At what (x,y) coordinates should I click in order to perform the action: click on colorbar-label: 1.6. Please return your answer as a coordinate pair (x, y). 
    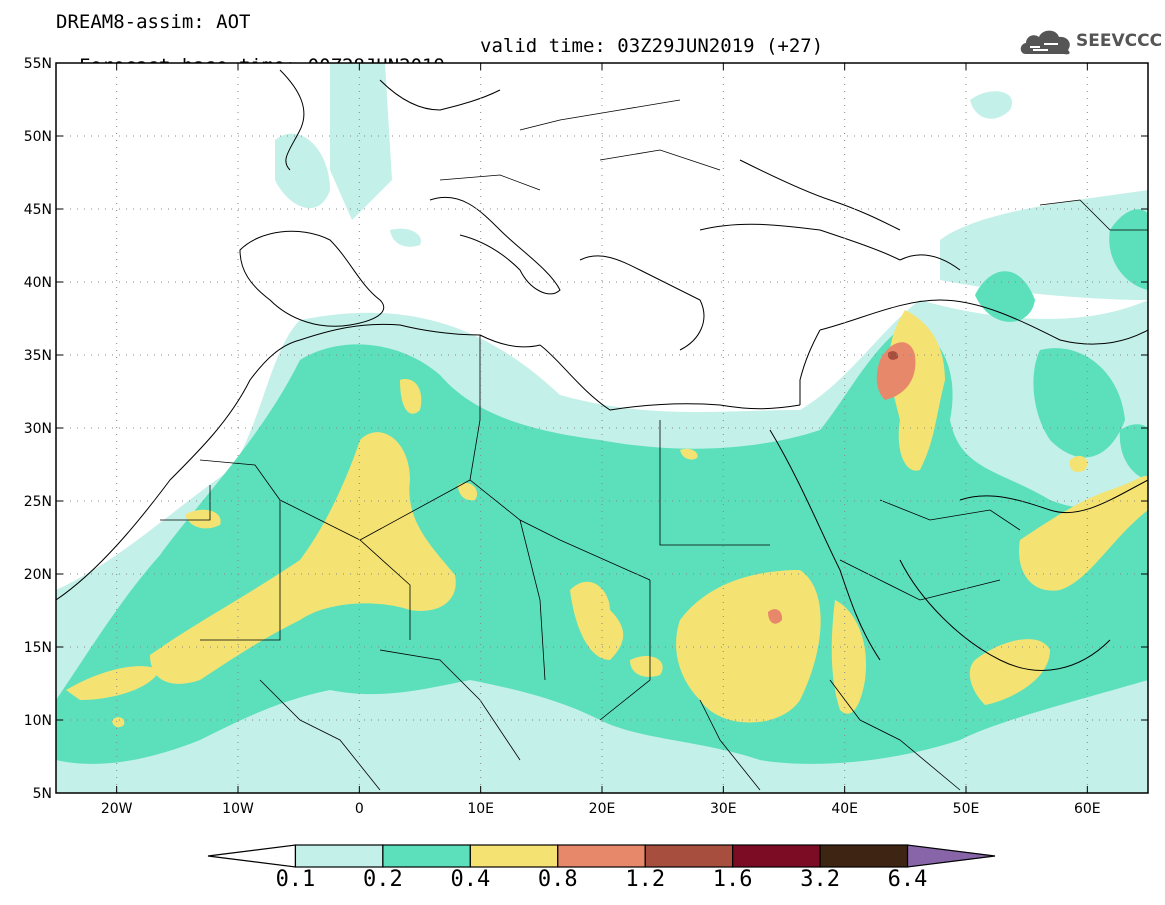
    Looking at the image, I should click on (732, 879).